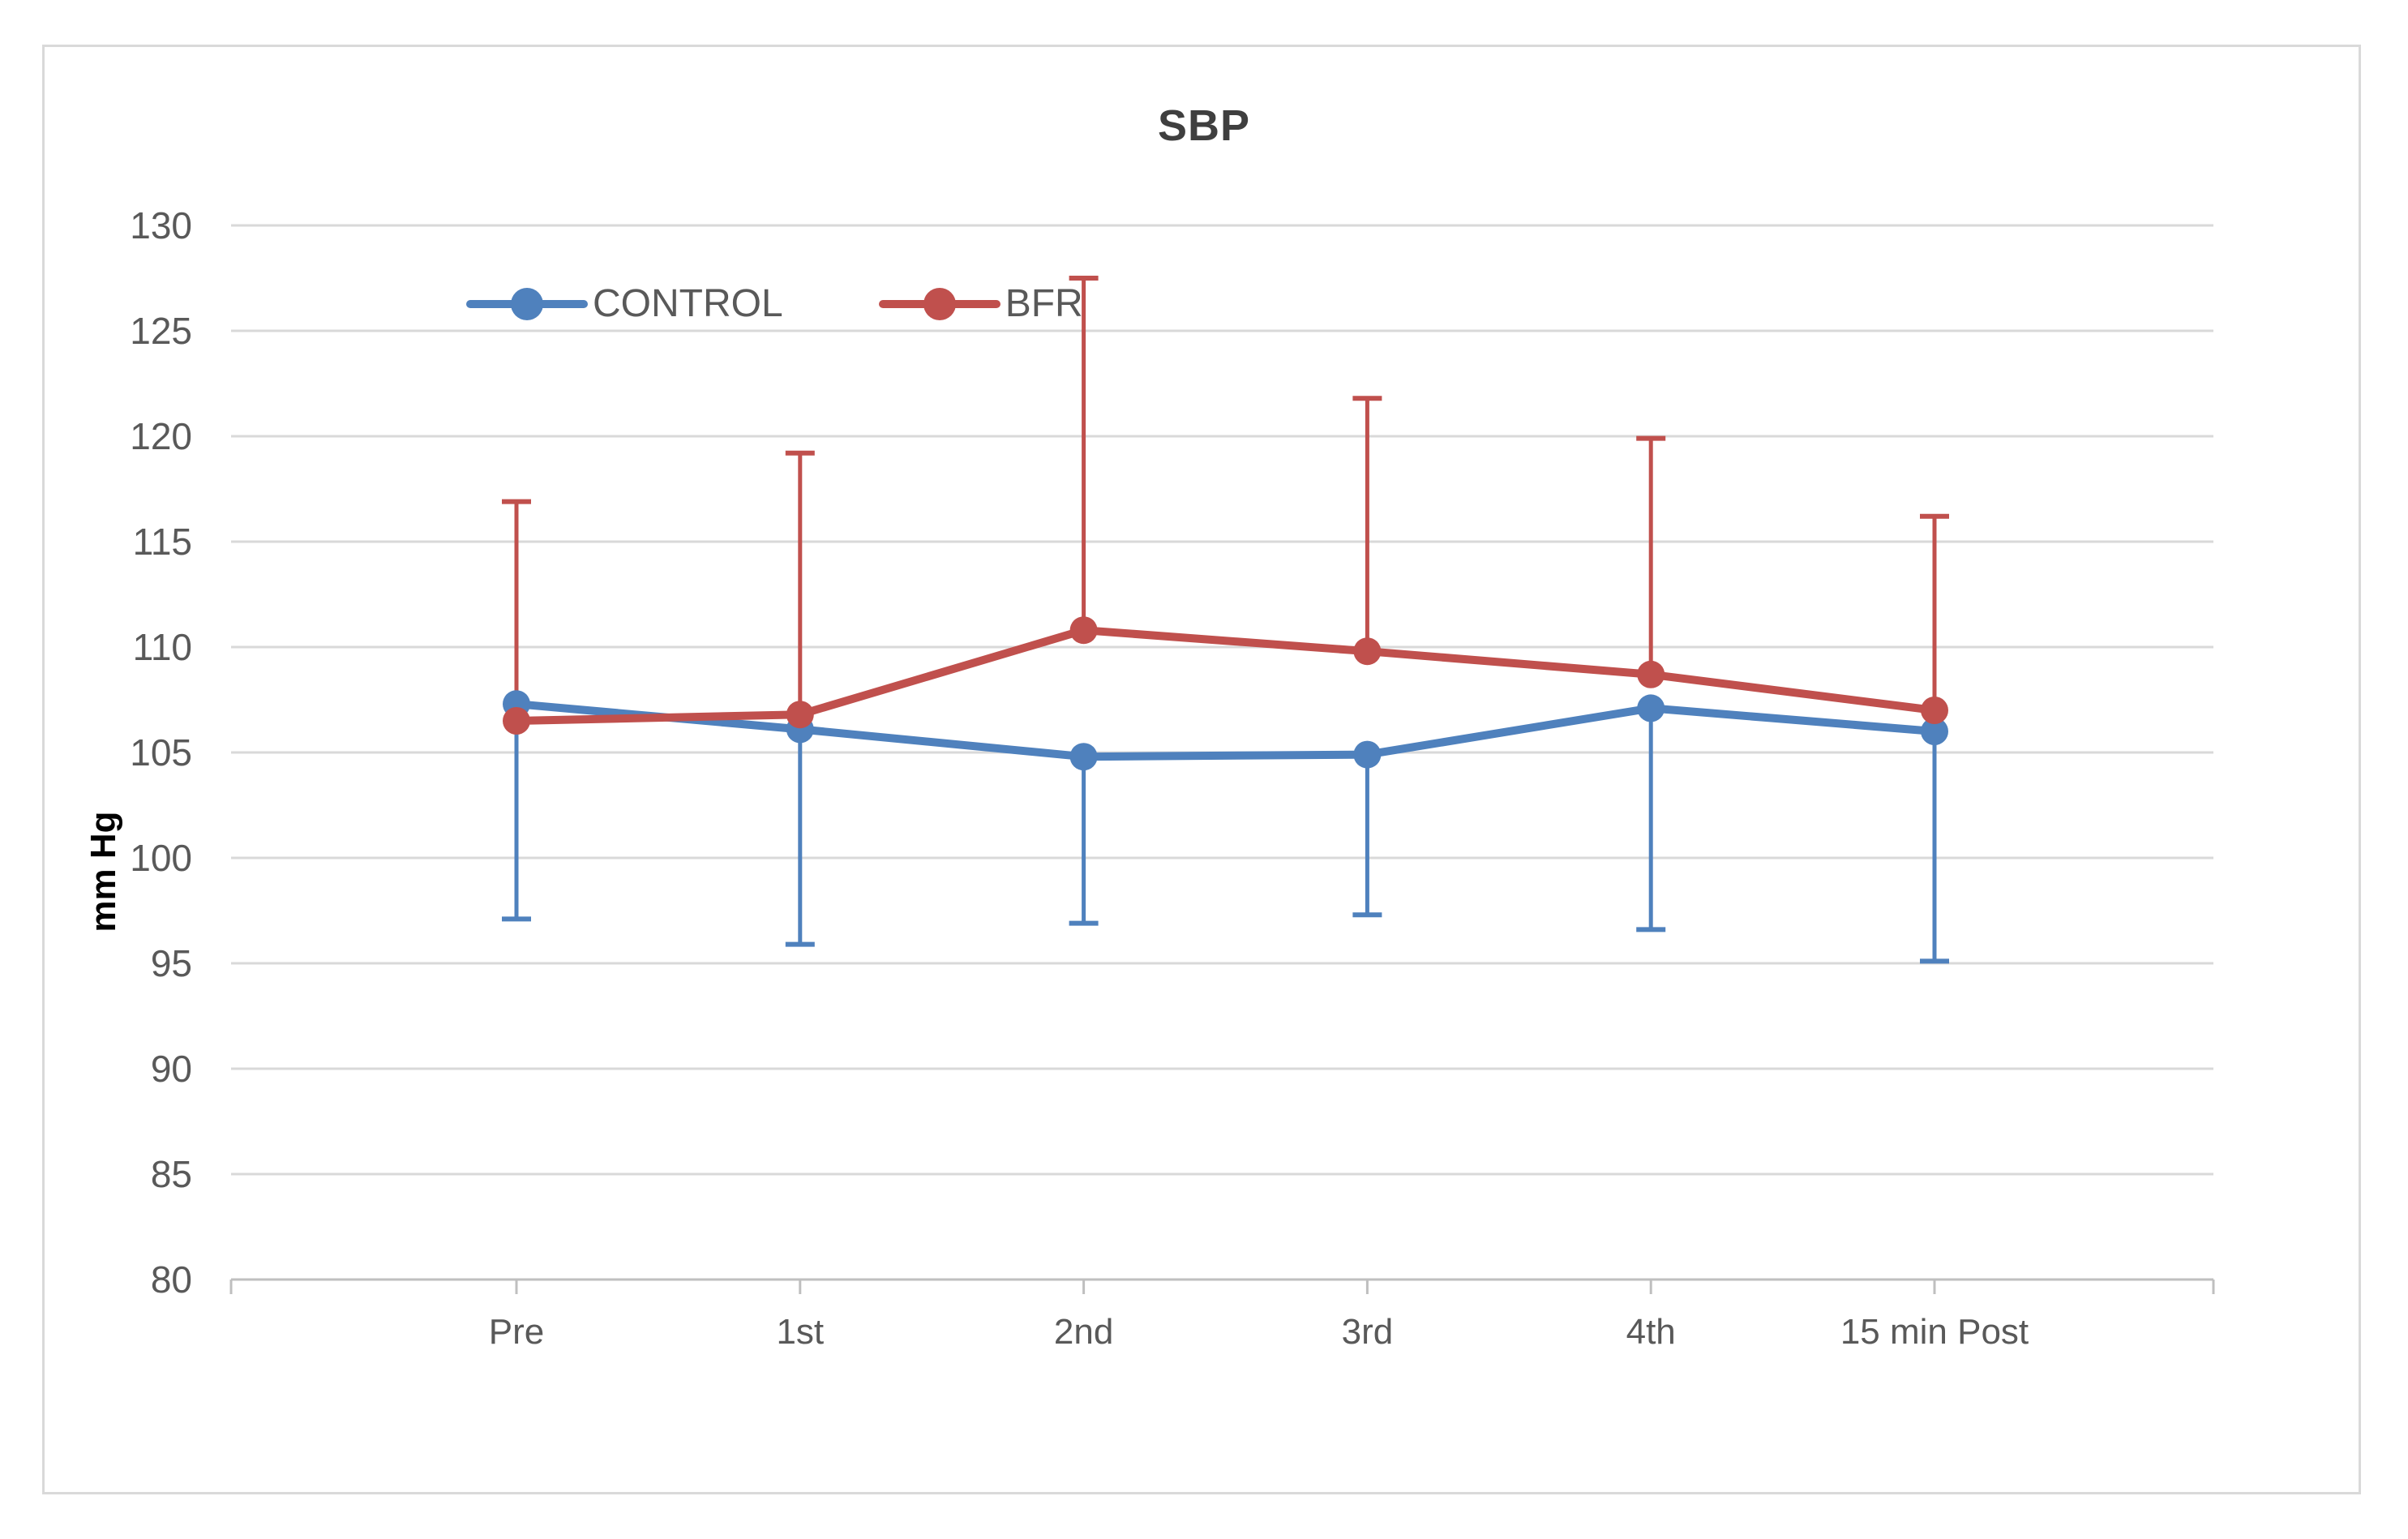 This screenshot has height=1539, width=2408. What do you see at coordinates (1651, 1332) in the screenshot?
I see `x-category-label-4th: 4th` at bounding box center [1651, 1332].